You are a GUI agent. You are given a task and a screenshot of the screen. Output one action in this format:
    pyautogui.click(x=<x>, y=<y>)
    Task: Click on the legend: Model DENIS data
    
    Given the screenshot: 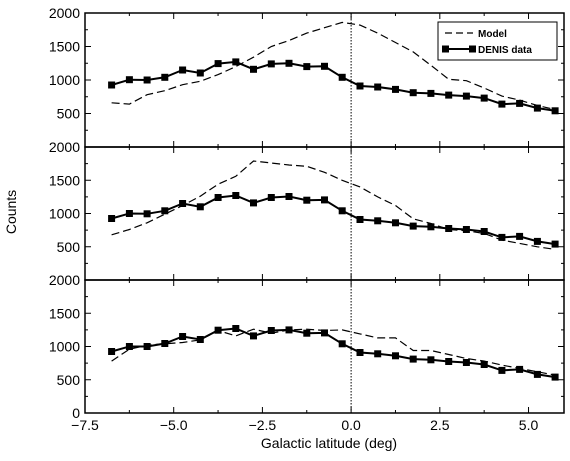 What is the action you would take?
    pyautogui.click(x=497, y=41)
    